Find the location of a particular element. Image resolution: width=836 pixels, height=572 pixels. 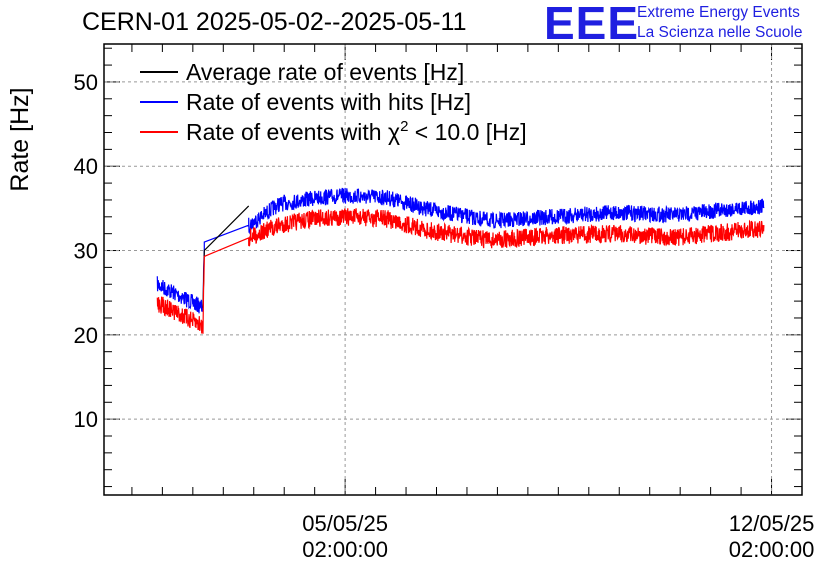

logo-line-2: La Scienza nelle Scuole is located at coordinates (720, 32).